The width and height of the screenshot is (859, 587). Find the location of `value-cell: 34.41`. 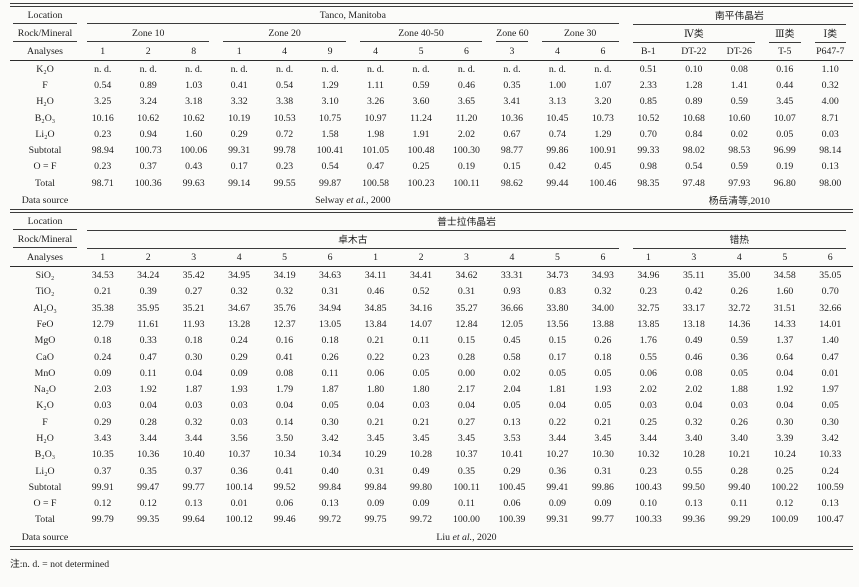

value-cell: 34.41 is located at coordinates (421, 276).